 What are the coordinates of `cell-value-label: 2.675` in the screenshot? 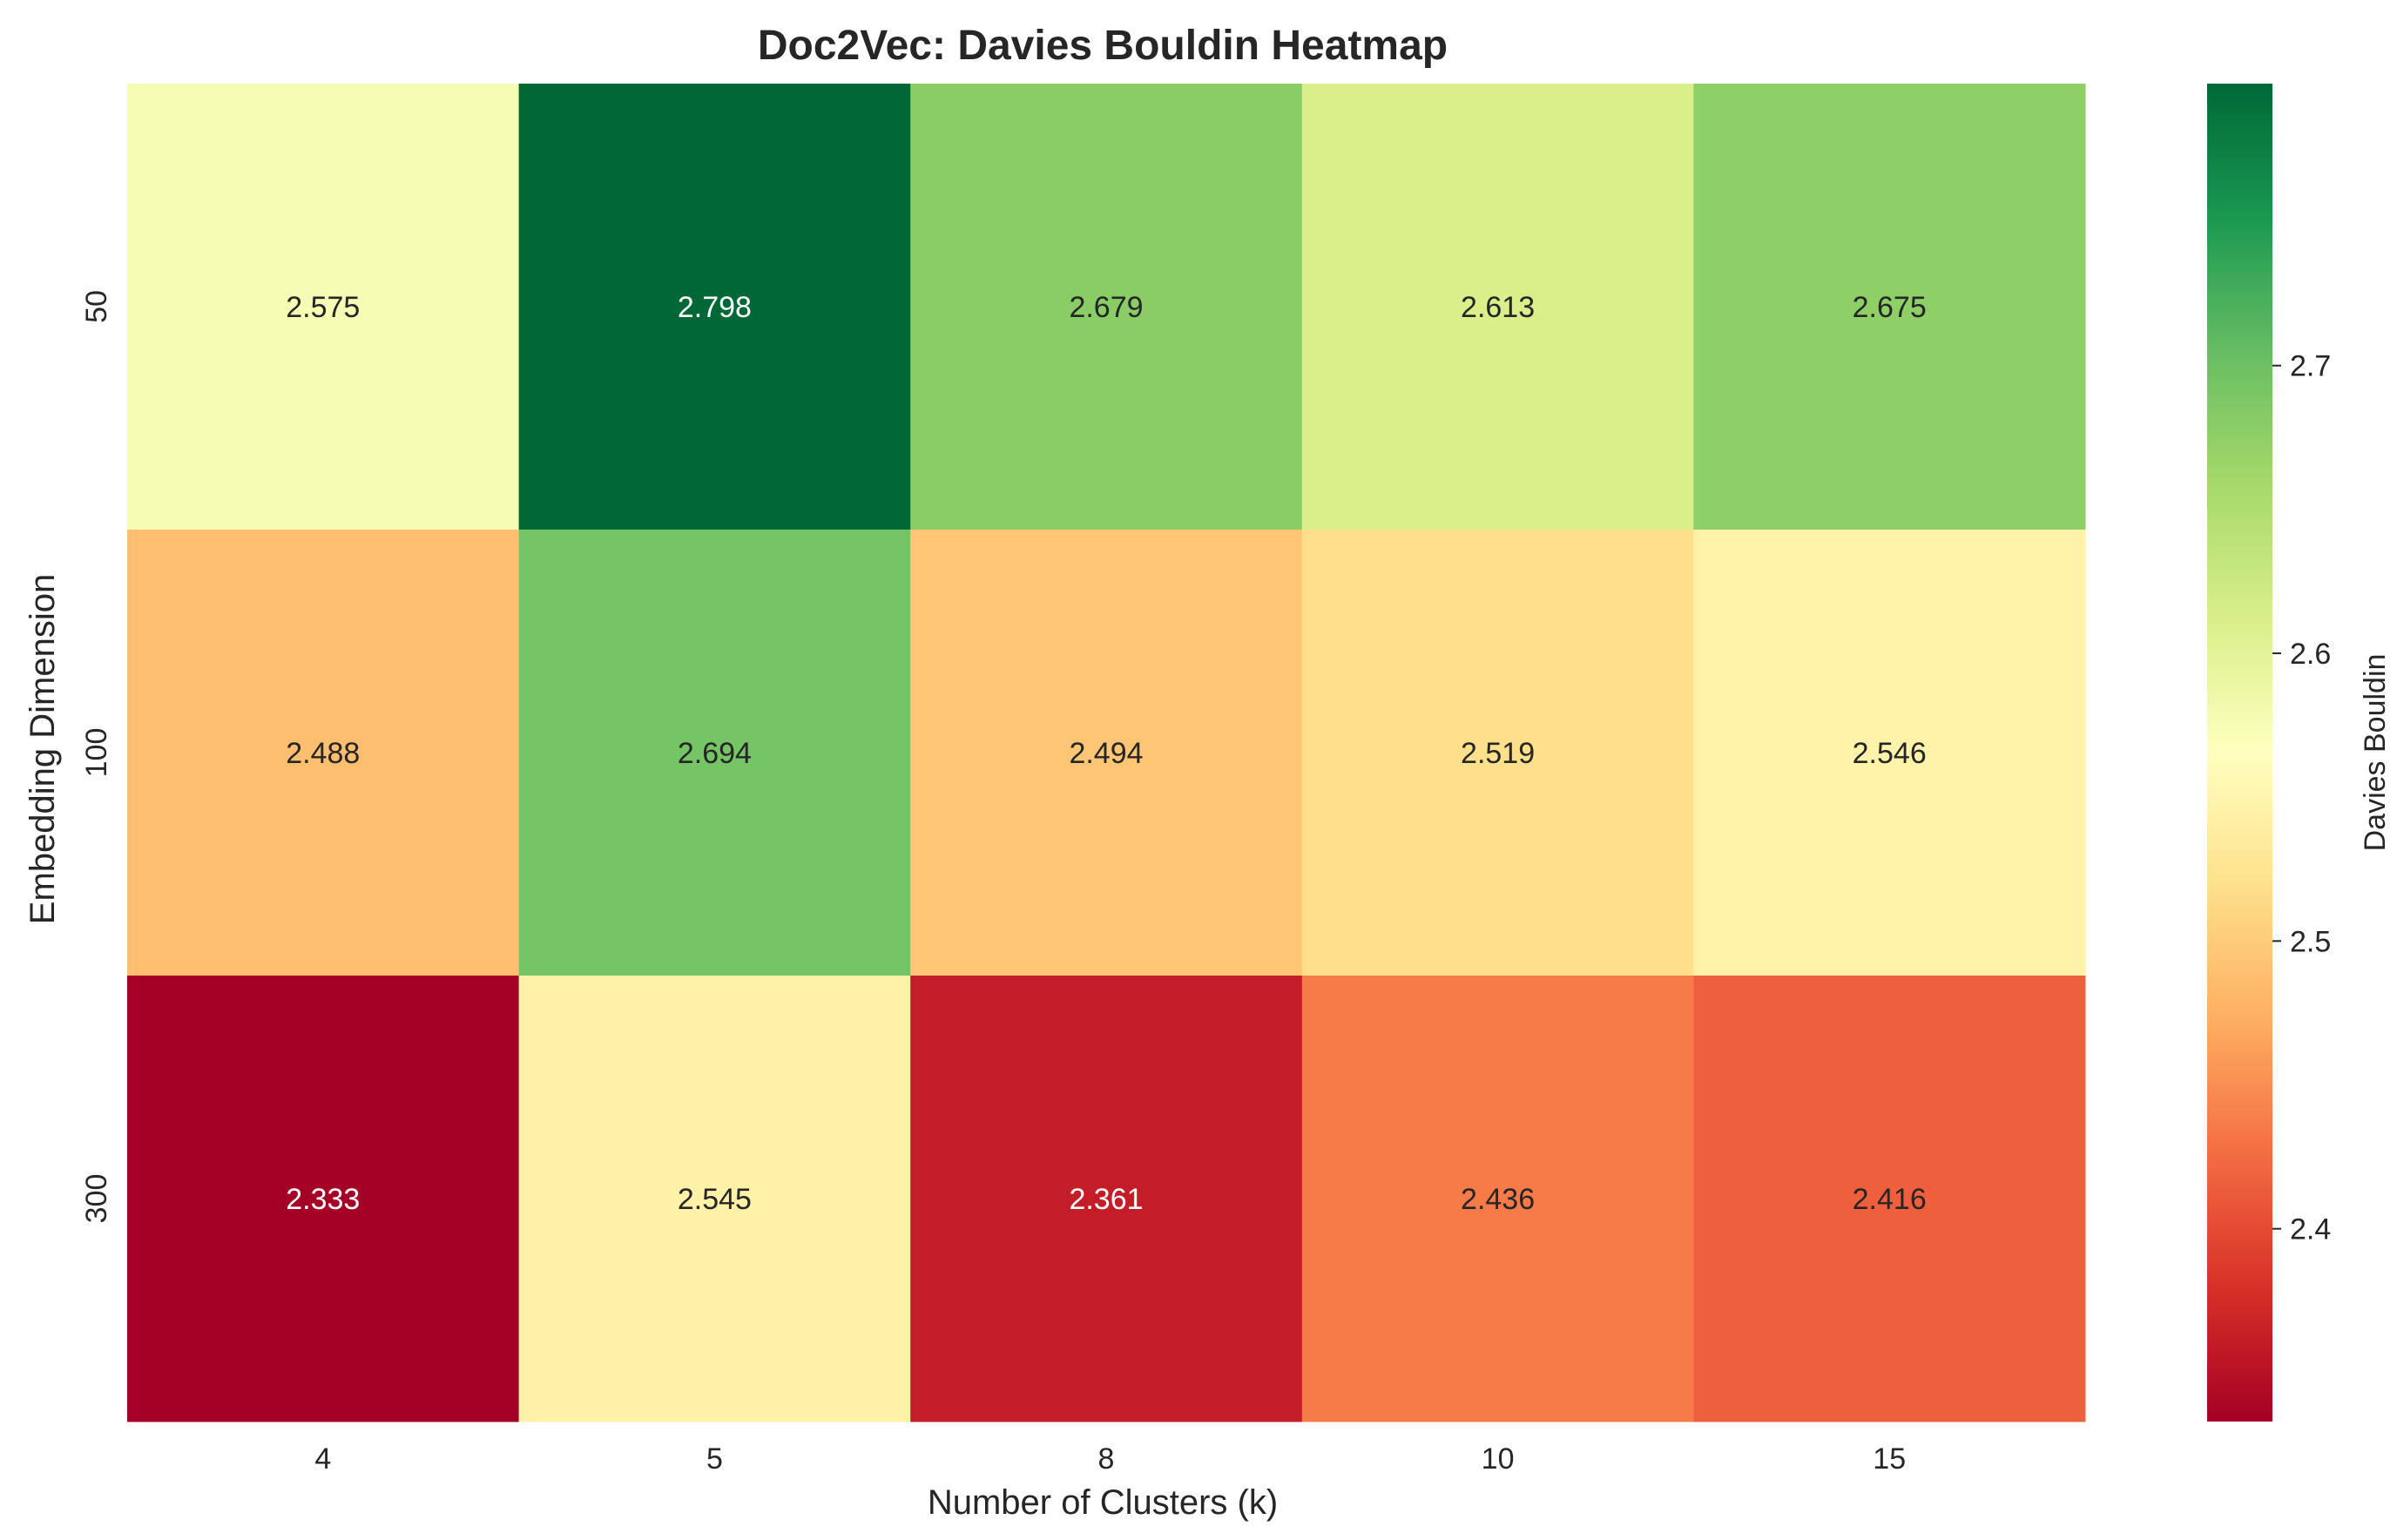 It's located at (1890, 307).